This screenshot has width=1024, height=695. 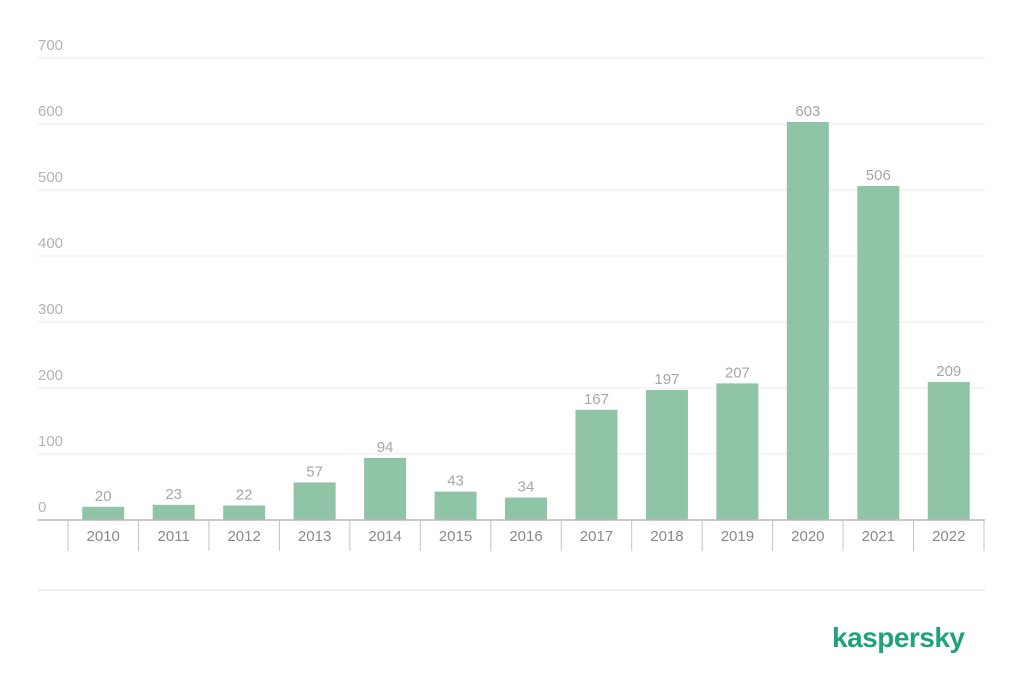 I want to click on value-label: 20, so click(x=103, y=496).